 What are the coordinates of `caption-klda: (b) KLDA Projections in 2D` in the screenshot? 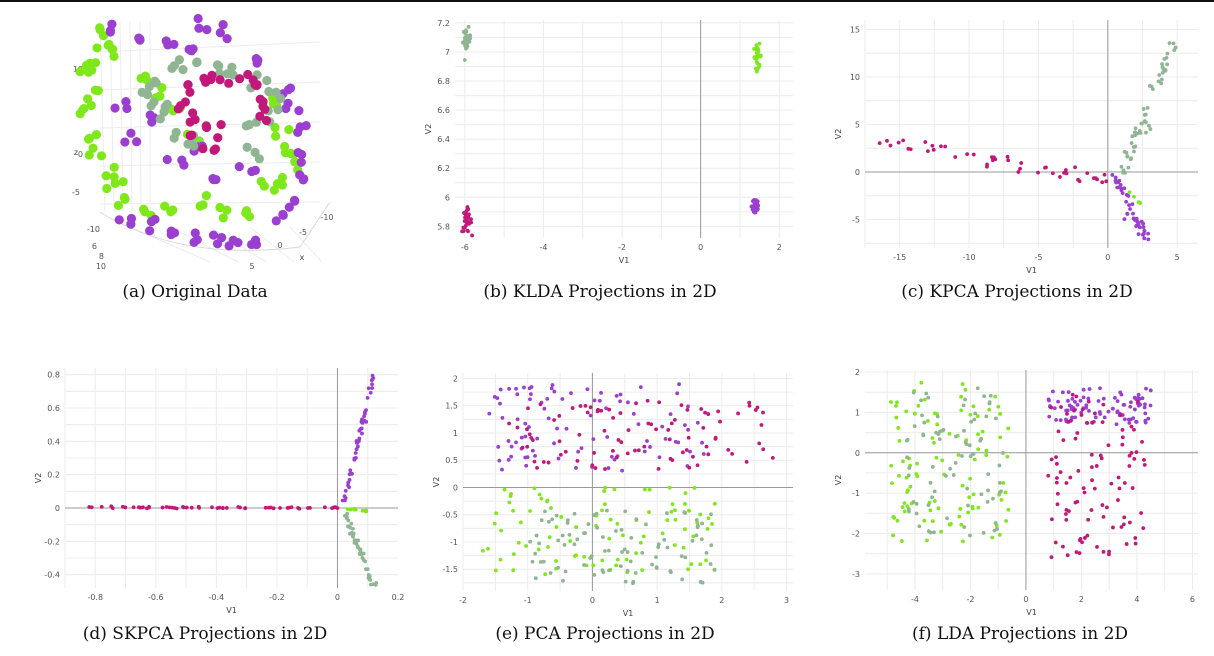 It's located at (600, 292).